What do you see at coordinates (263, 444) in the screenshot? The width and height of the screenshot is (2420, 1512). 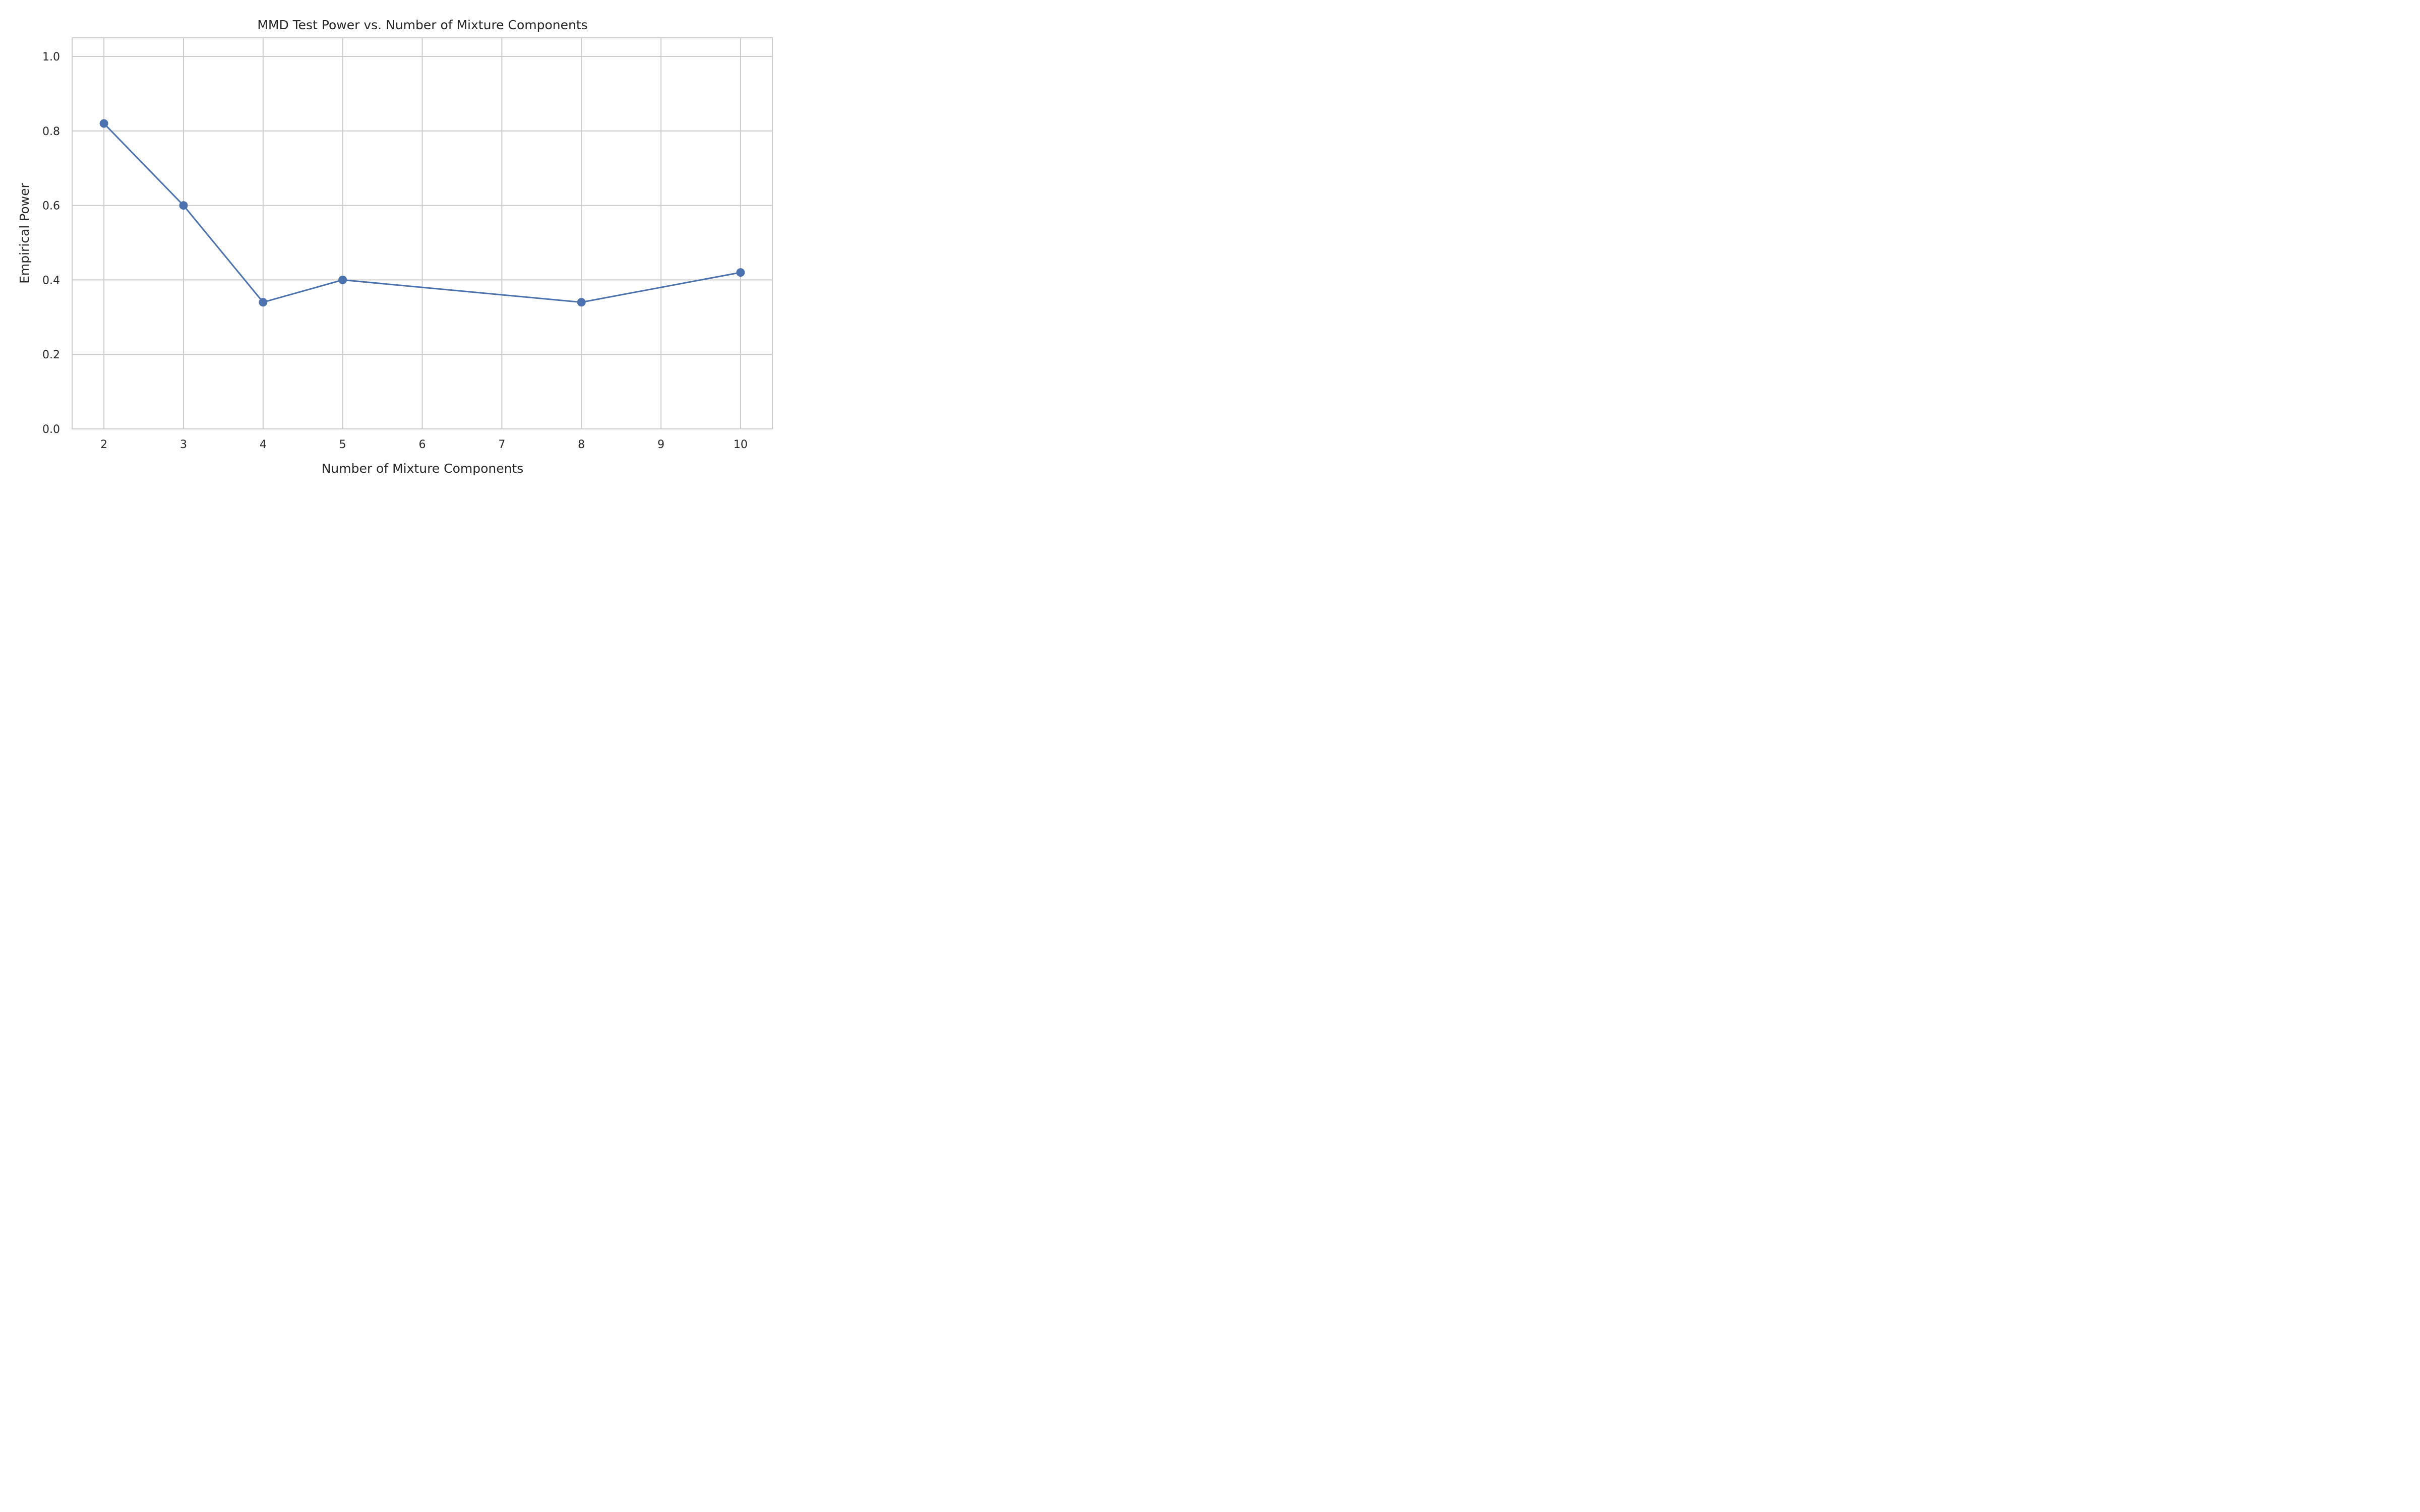 I see `x-tick-label: 4` at bounding box center [263, 444].